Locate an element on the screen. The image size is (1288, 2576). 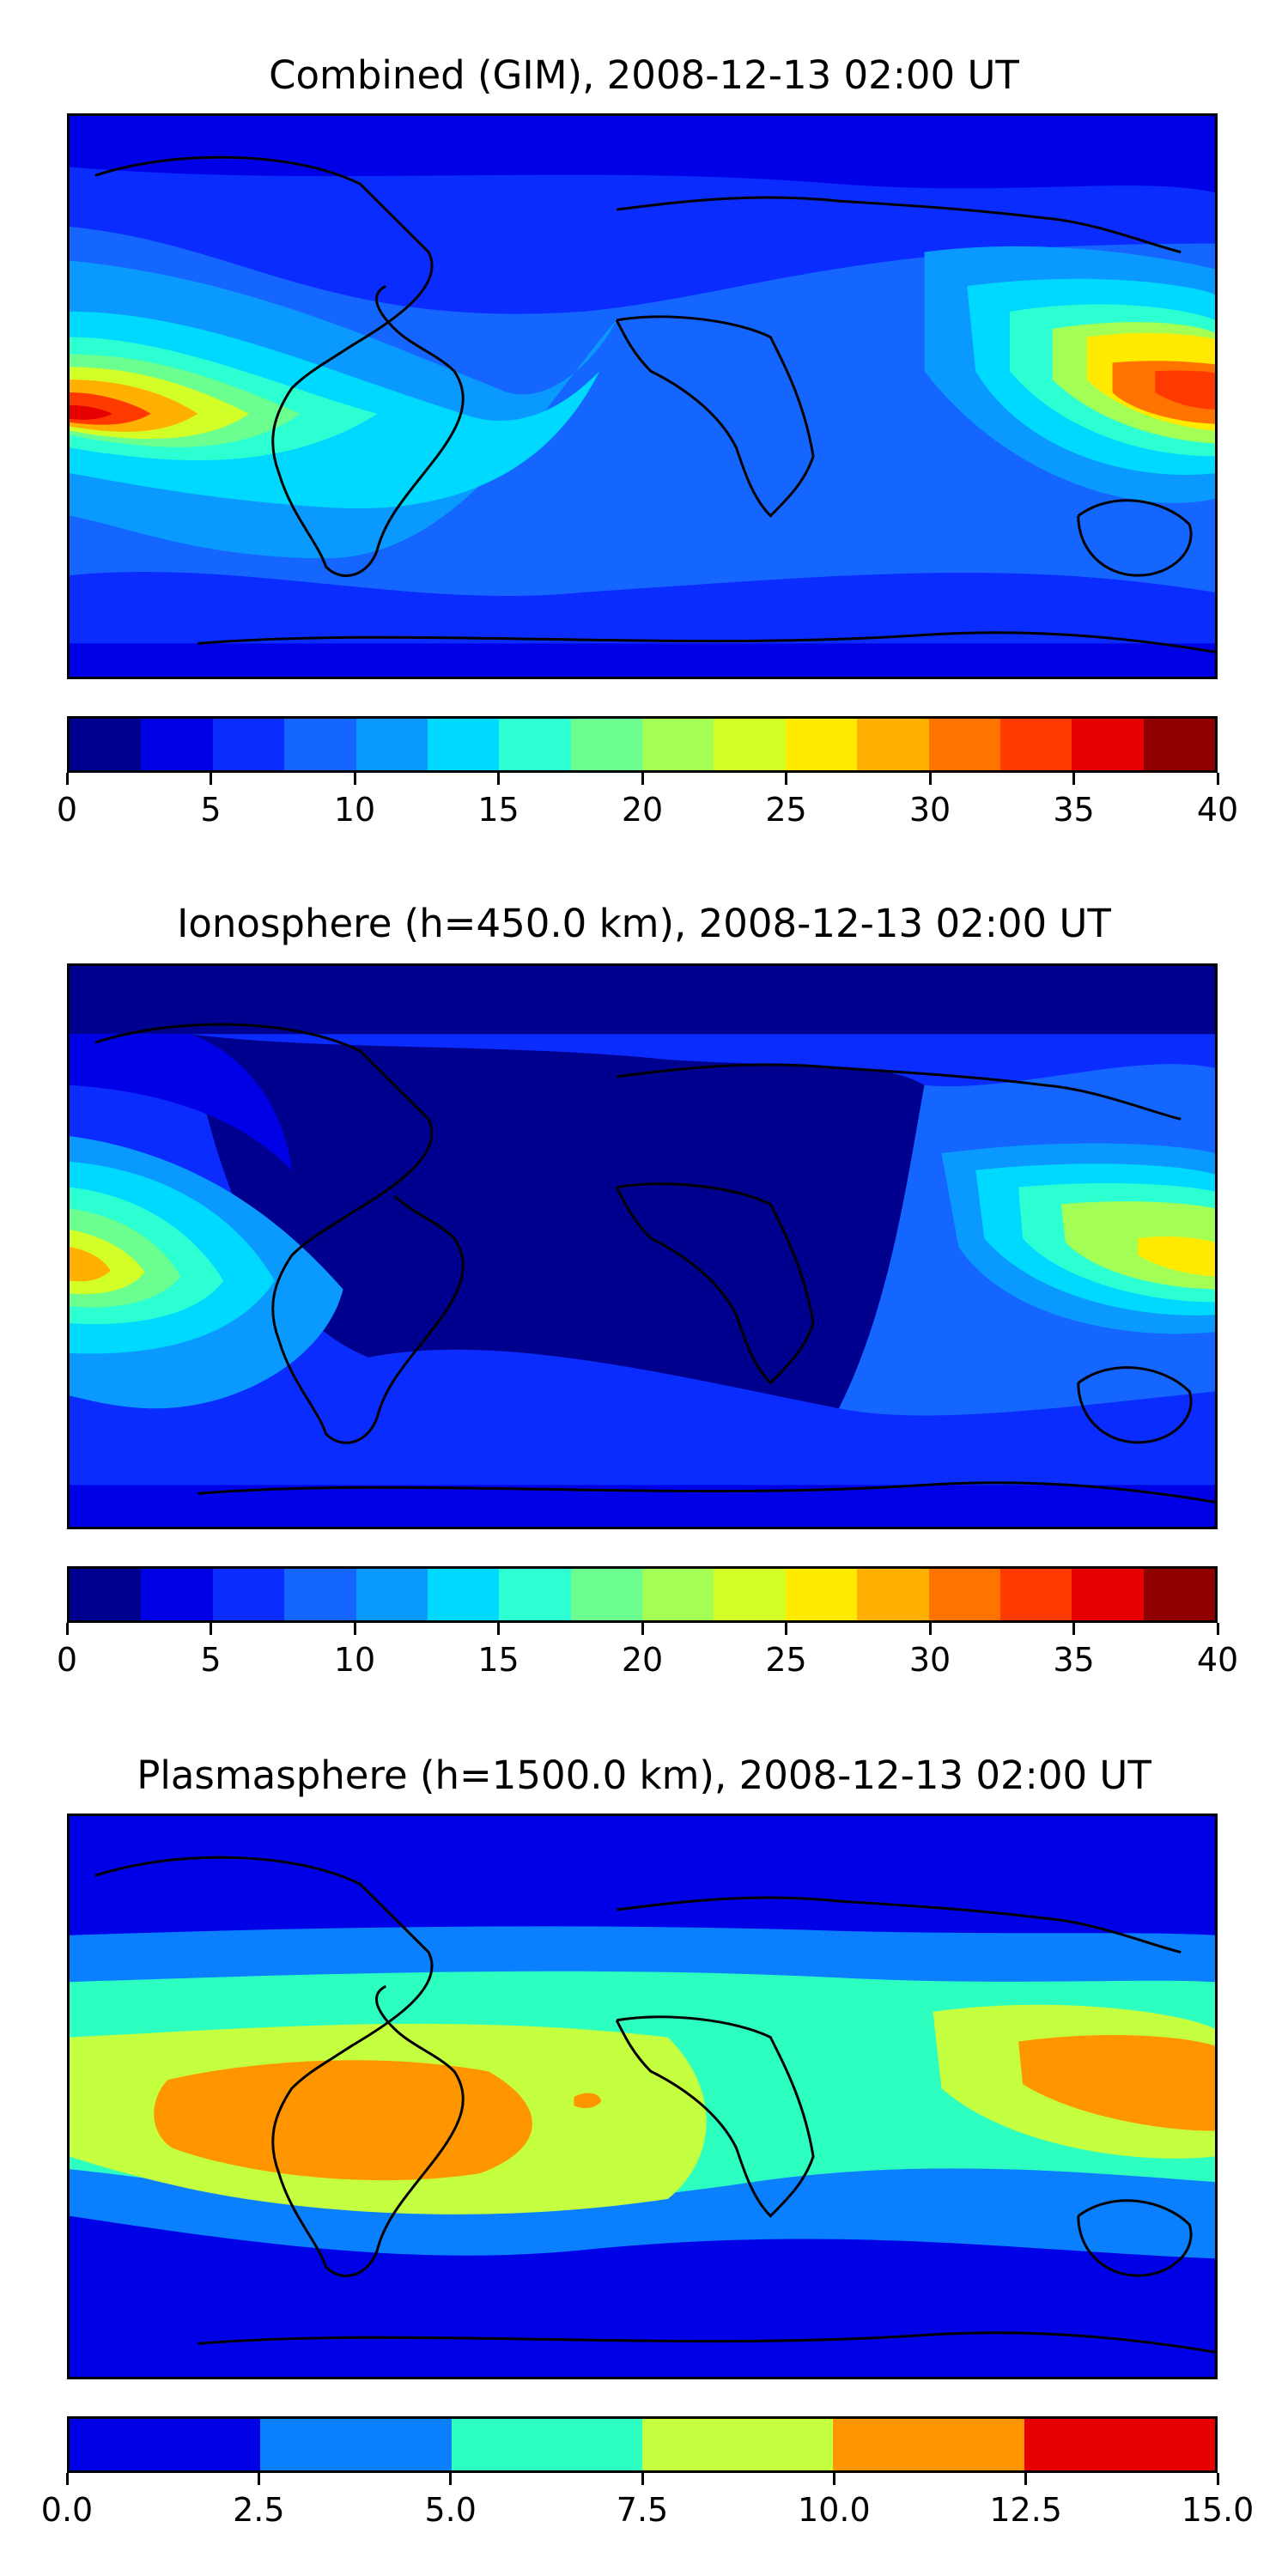
colorbar-tick-label: 0.0 is located at coordinates (67, 2510).